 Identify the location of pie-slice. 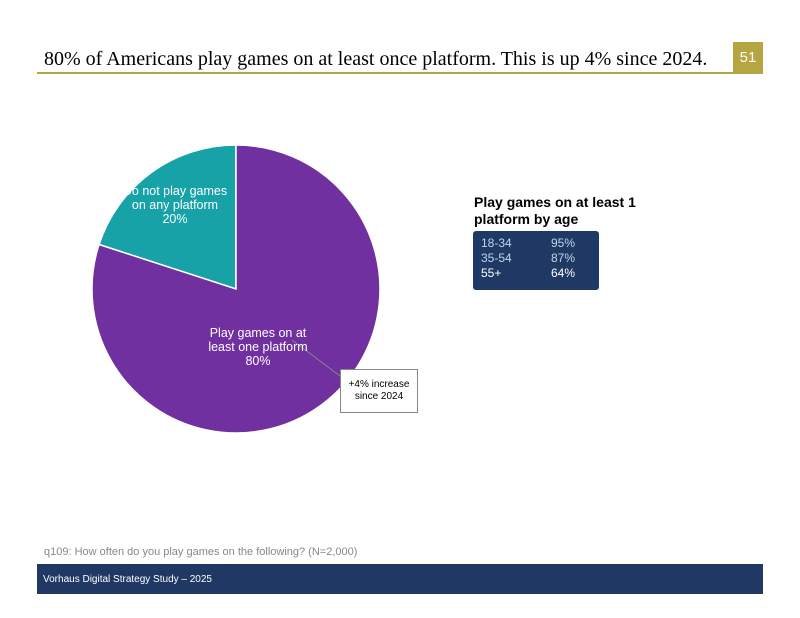
(167, 217).